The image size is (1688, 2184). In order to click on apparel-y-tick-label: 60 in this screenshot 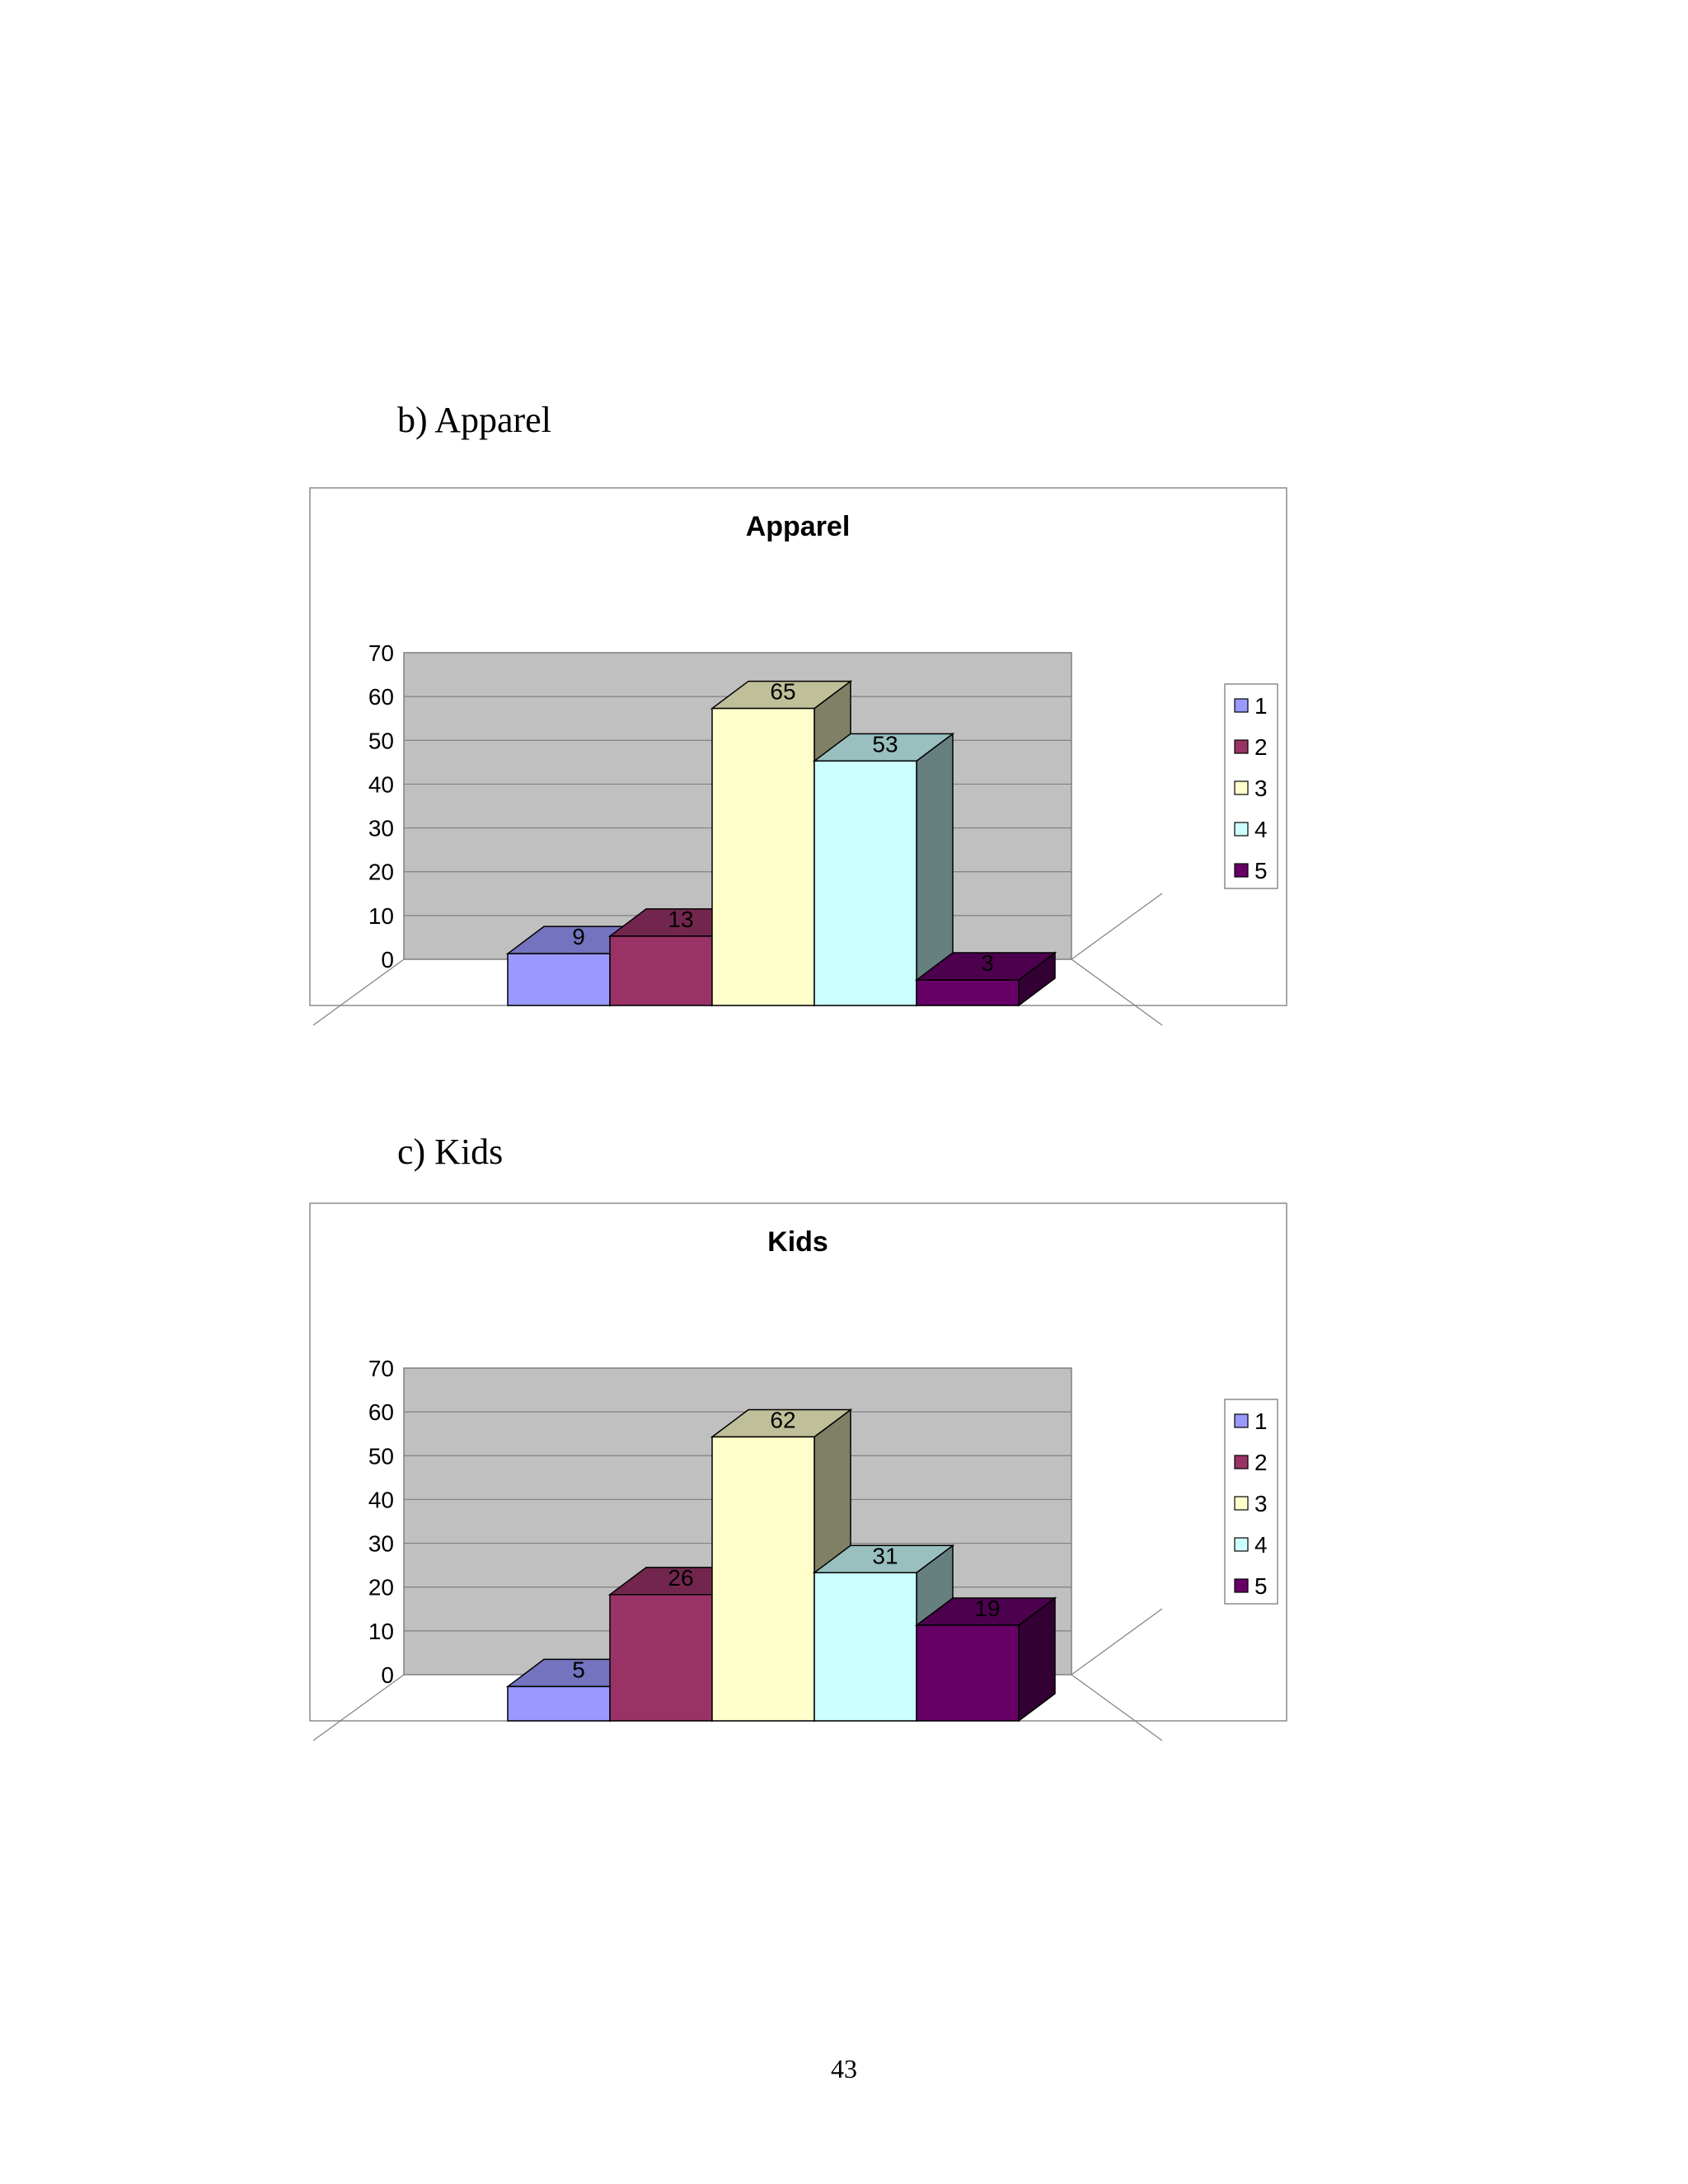, I will do `click(381, 697)`.